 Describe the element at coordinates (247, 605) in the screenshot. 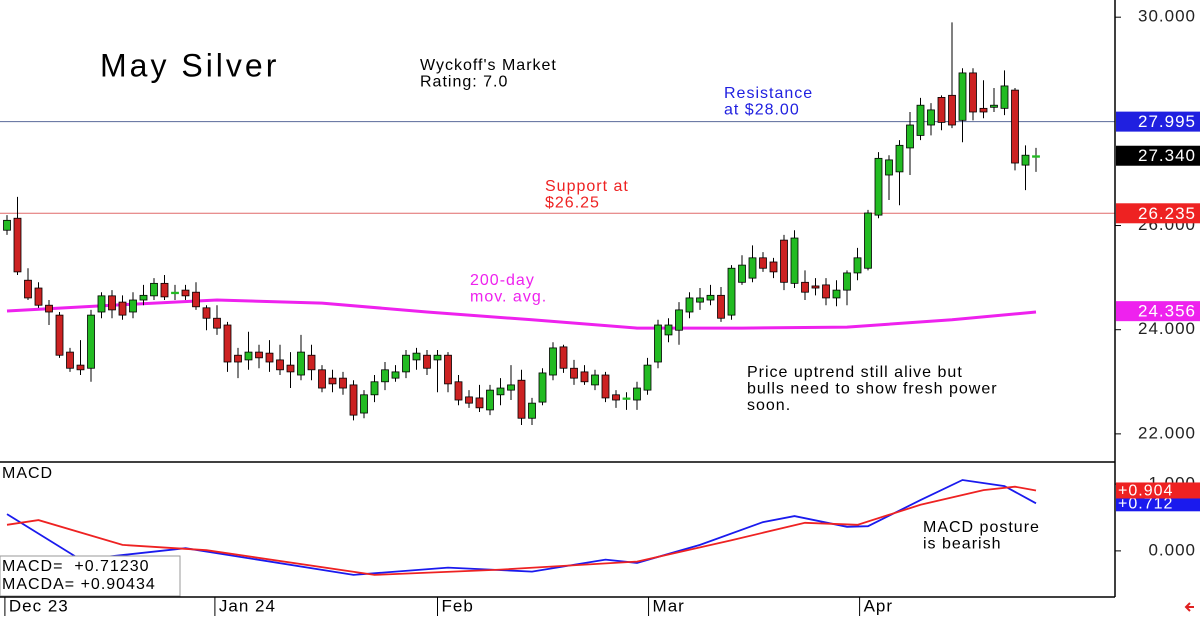

I see `x-tick-label: Jan 24` at that location.